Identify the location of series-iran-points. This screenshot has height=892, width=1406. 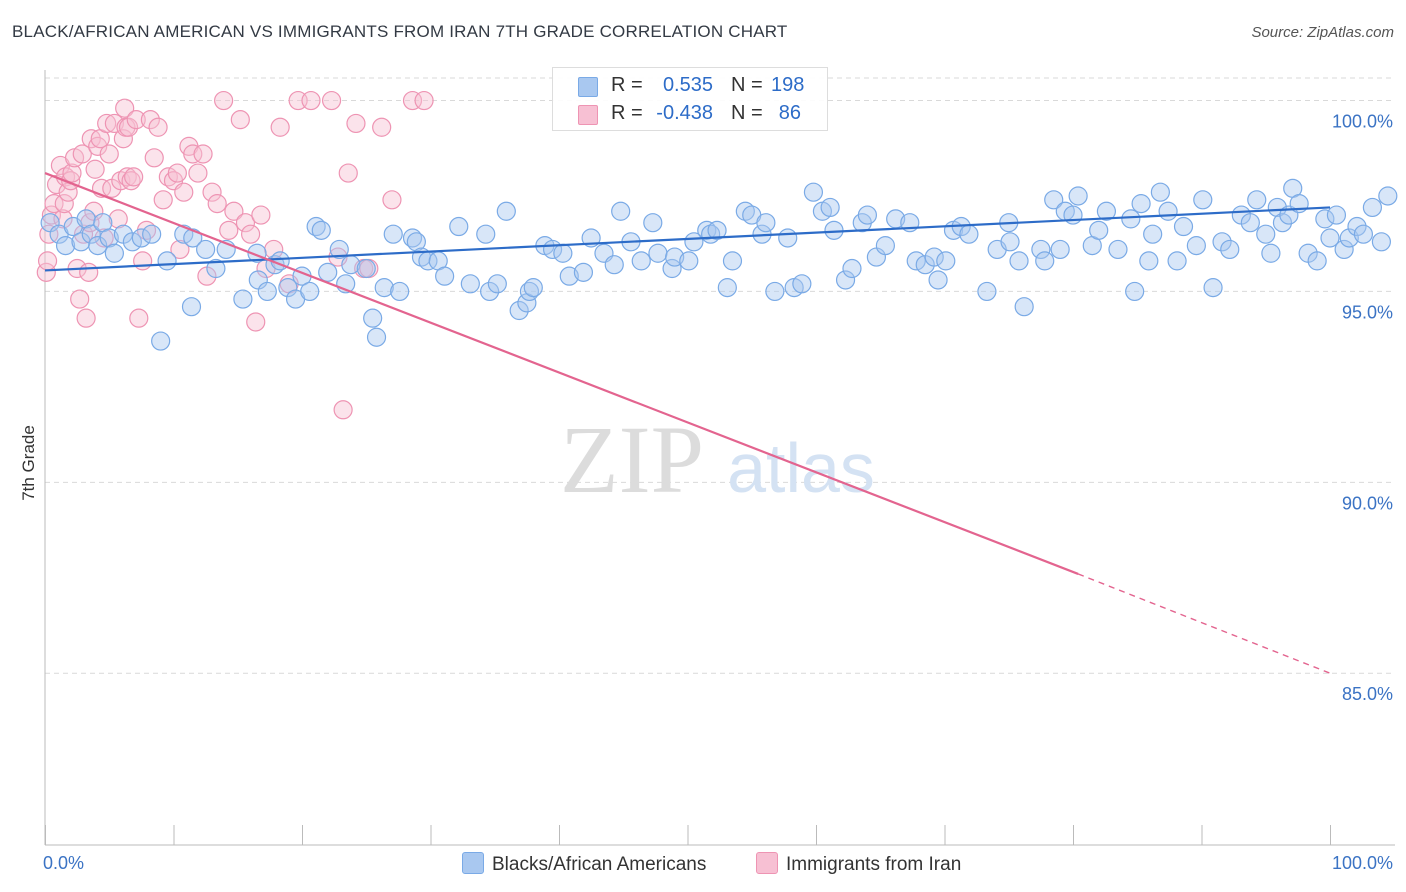
(235, 255).